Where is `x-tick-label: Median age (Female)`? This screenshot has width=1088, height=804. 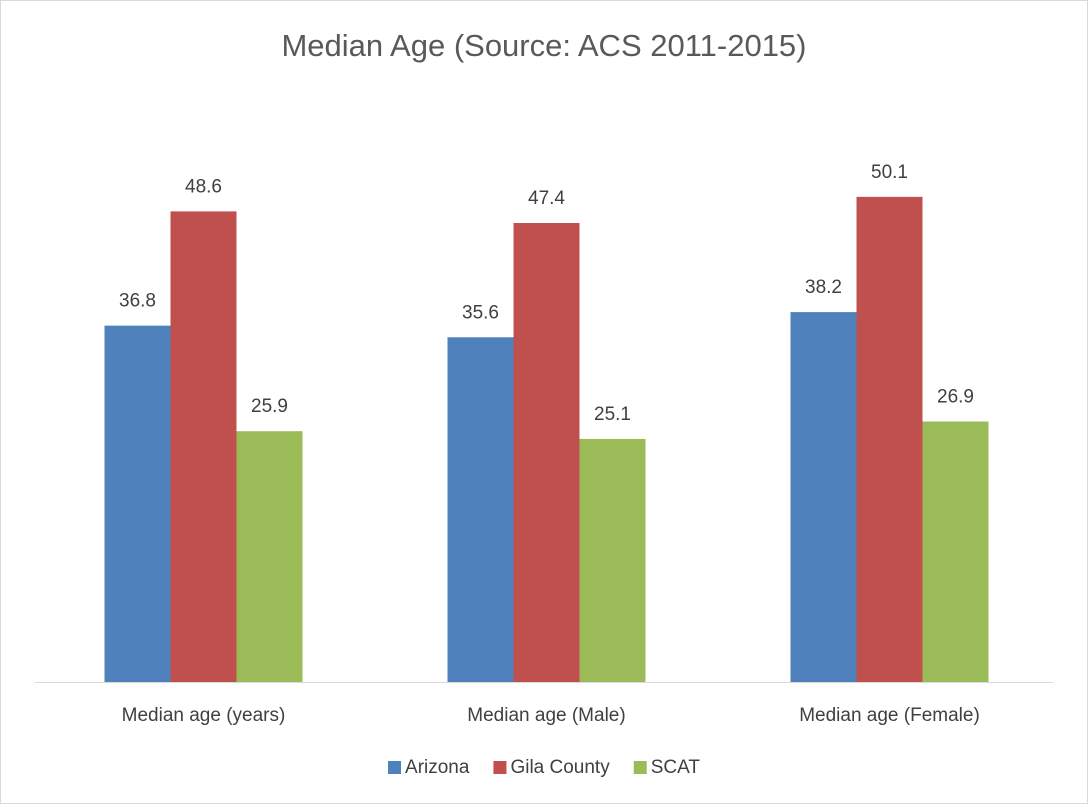
x-tick-label: Median age (Female) is located at coordinates (889, 715).